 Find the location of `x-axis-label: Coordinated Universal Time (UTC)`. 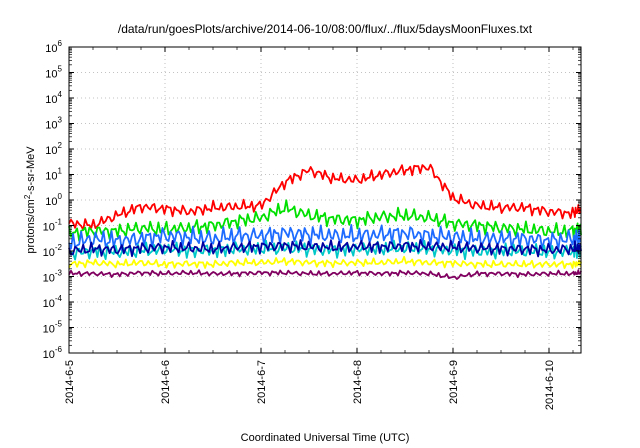

x-axis-label: Coordinated Universal Time (UTC) is located at coordinates (325, 438).